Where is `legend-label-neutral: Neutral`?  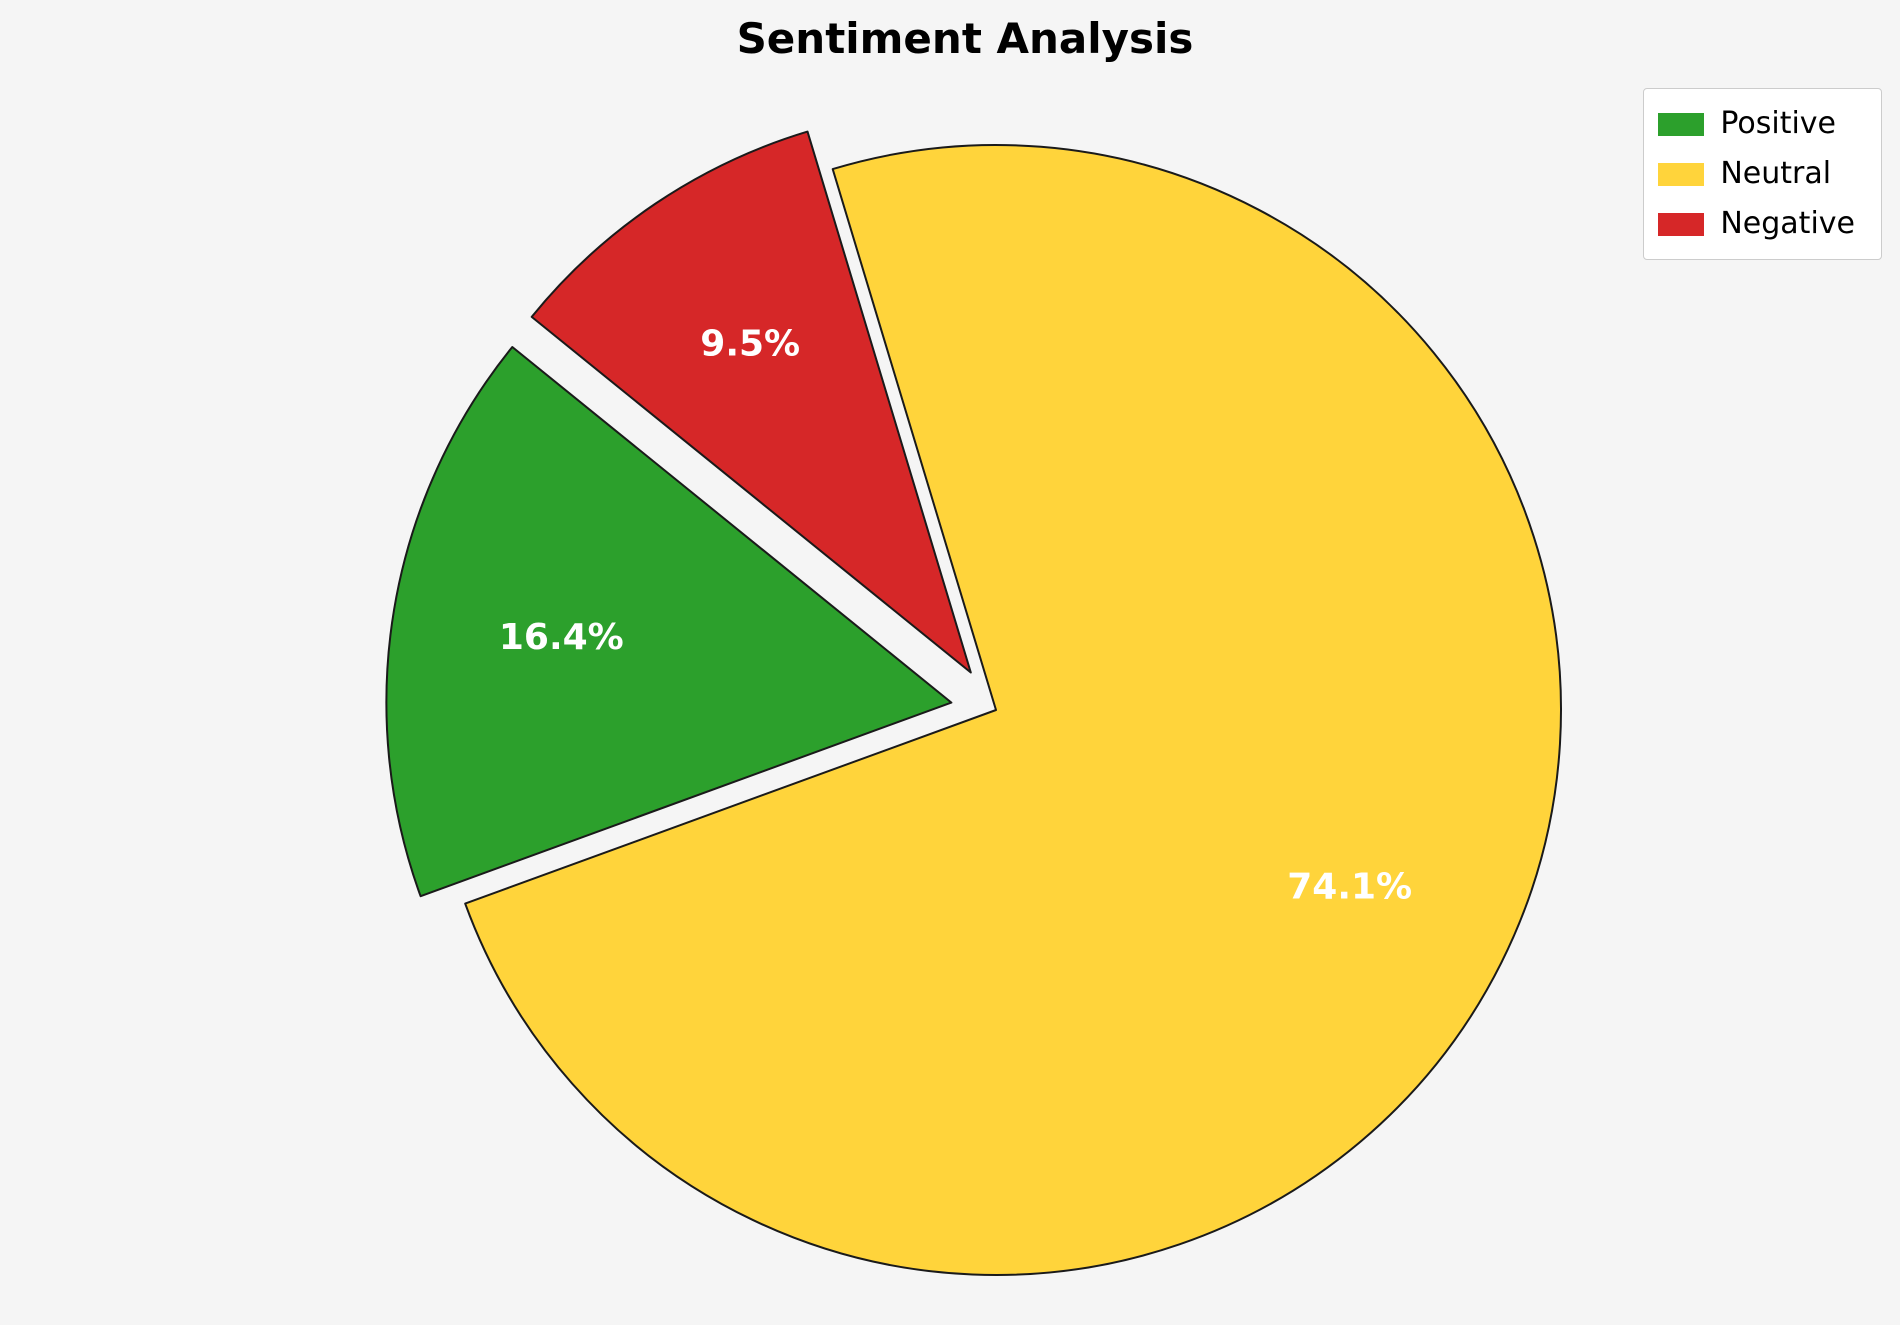
legend-label-neutral: Neutral is located at coordinates (1776, 173).